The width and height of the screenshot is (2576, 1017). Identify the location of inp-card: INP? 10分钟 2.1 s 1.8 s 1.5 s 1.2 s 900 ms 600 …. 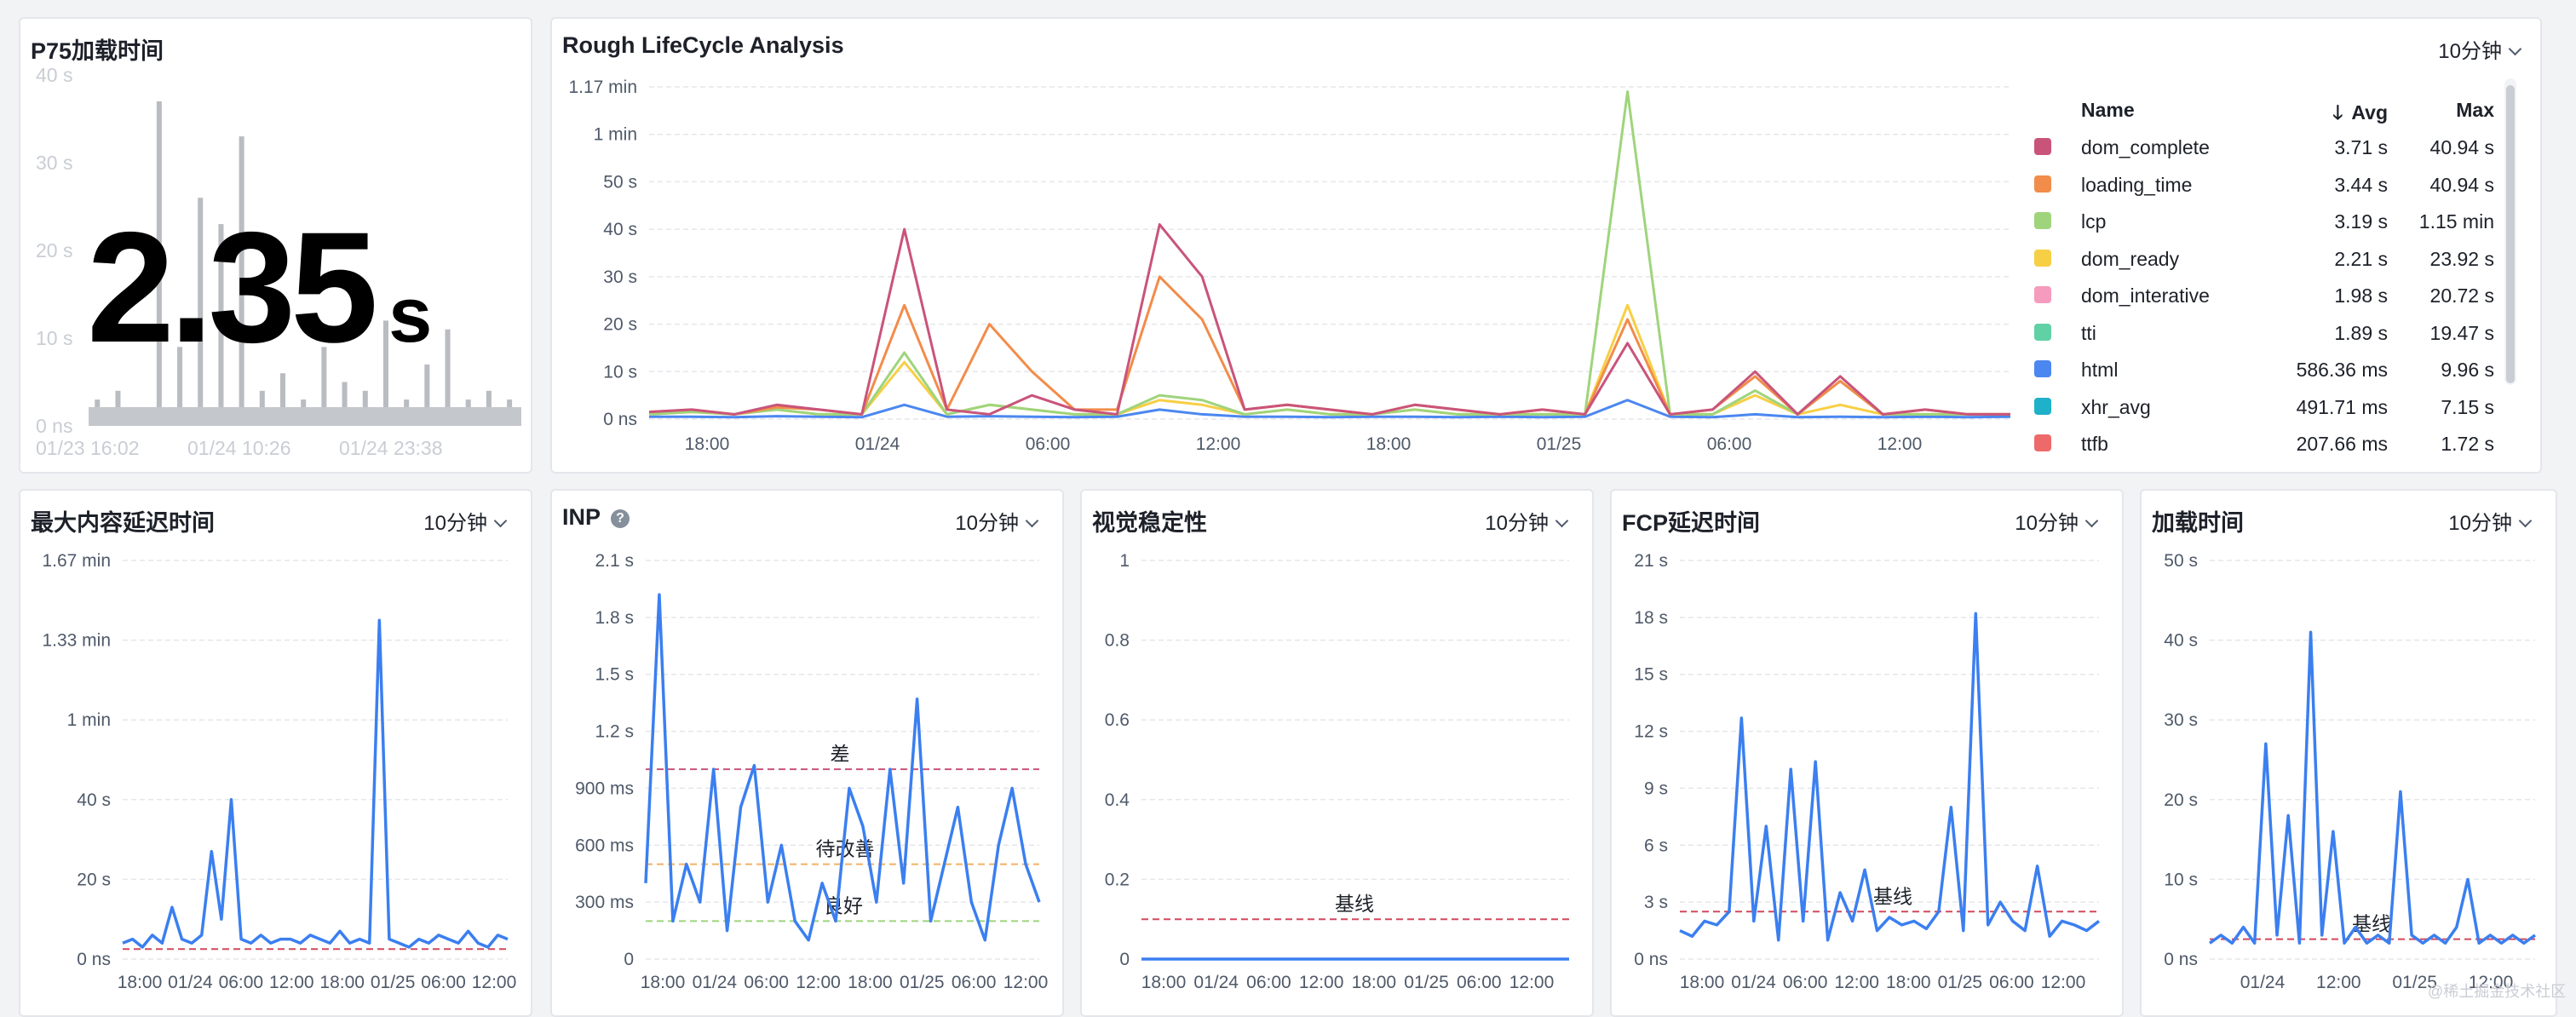
(807, 753).